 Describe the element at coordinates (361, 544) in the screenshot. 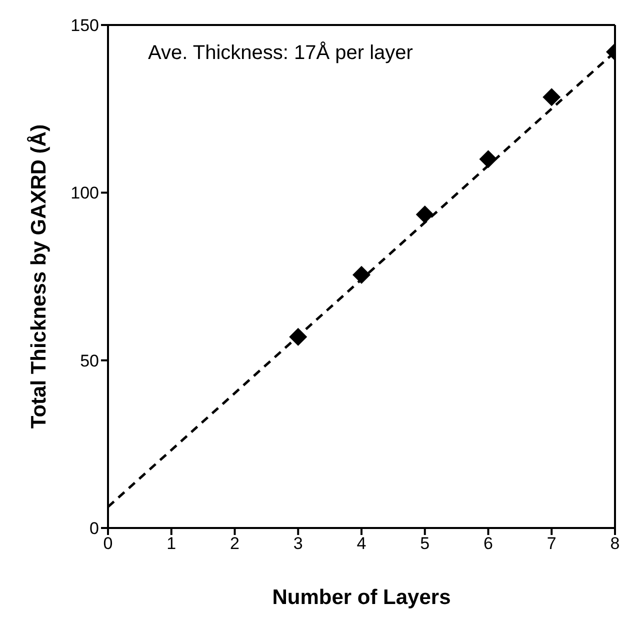

I see `x-tick-label: 4` at that location.